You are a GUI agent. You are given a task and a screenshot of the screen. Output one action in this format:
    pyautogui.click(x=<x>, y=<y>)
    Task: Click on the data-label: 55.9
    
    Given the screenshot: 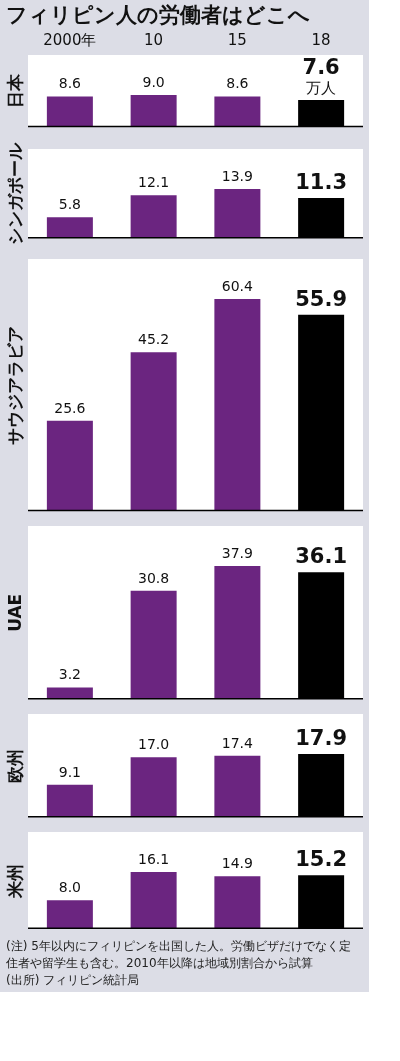 What is the action you would take?
    pyautogui.click(x=321, y=298)
    